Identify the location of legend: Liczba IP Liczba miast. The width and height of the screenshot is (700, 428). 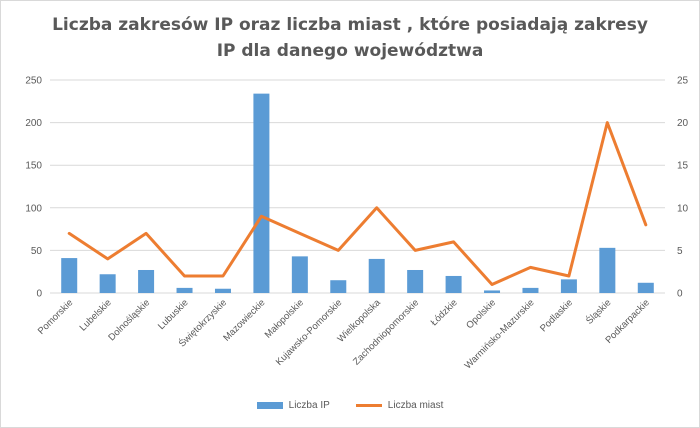
(350, 405).